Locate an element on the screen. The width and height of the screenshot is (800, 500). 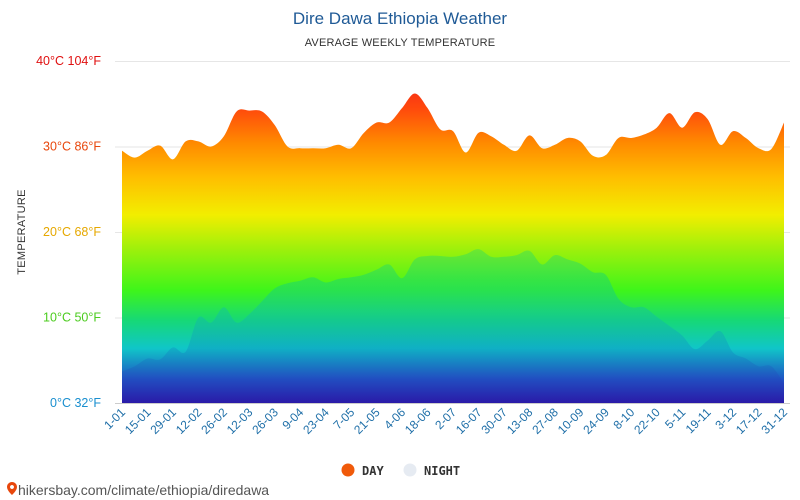
legend-item-night: NIGHT is located at coordinates (432, 471).